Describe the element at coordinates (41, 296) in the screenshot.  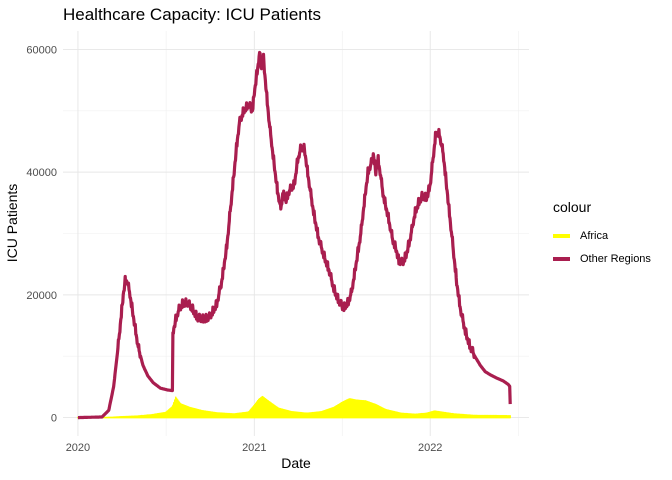
I see `y-tick-label: 20000` at that location.